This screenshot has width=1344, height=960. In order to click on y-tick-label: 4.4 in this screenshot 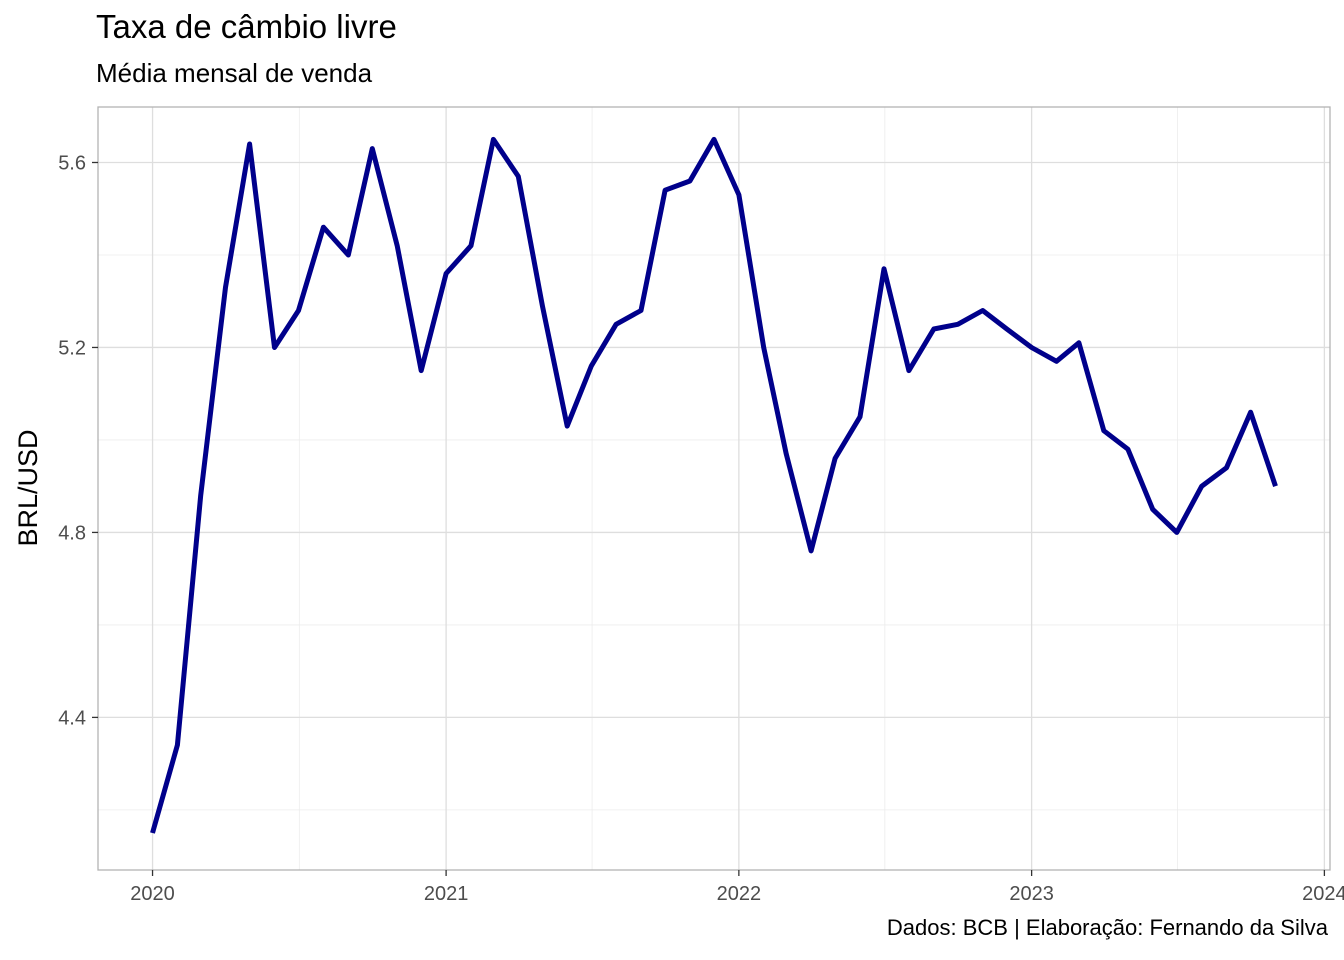, I will do `click(72, 718)`.